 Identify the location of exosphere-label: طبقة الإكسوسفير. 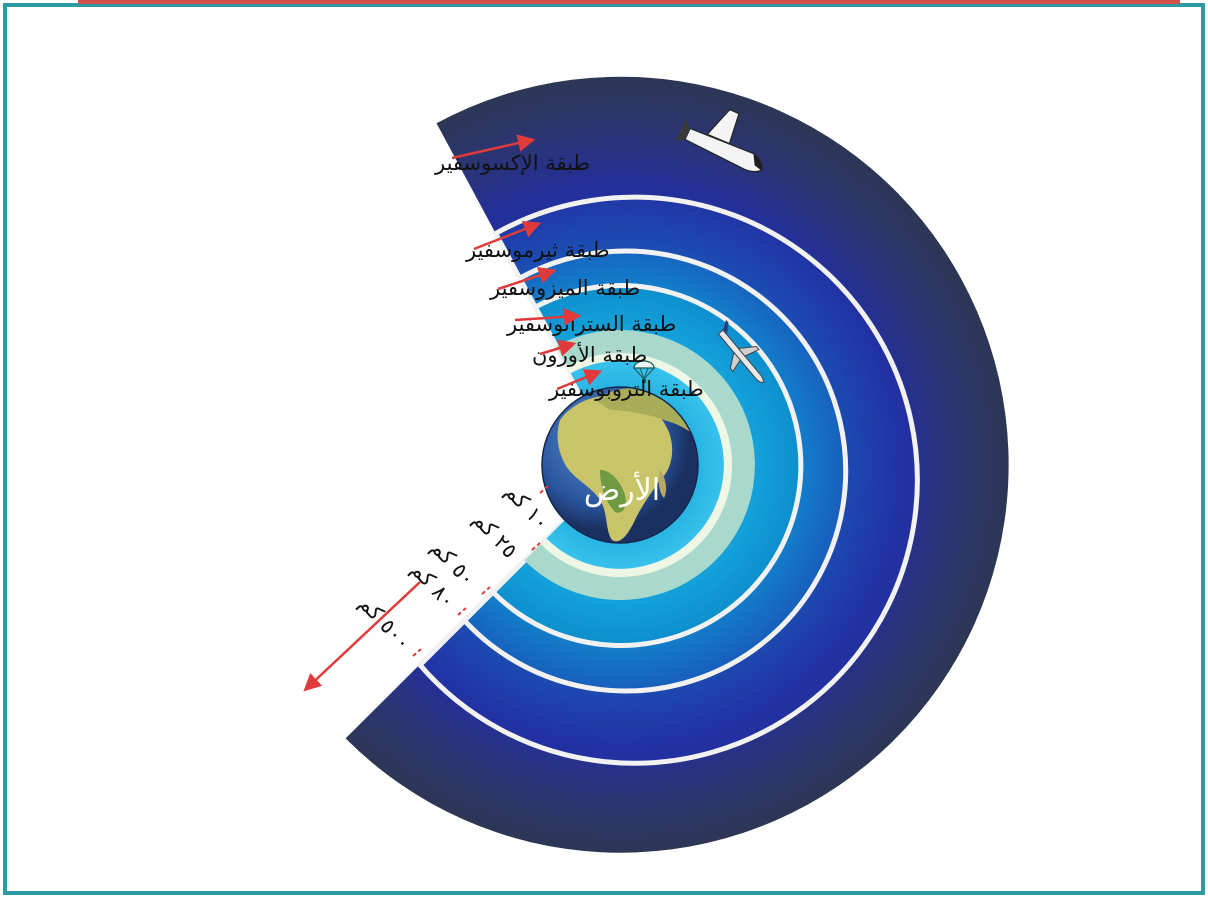
(512, 163).